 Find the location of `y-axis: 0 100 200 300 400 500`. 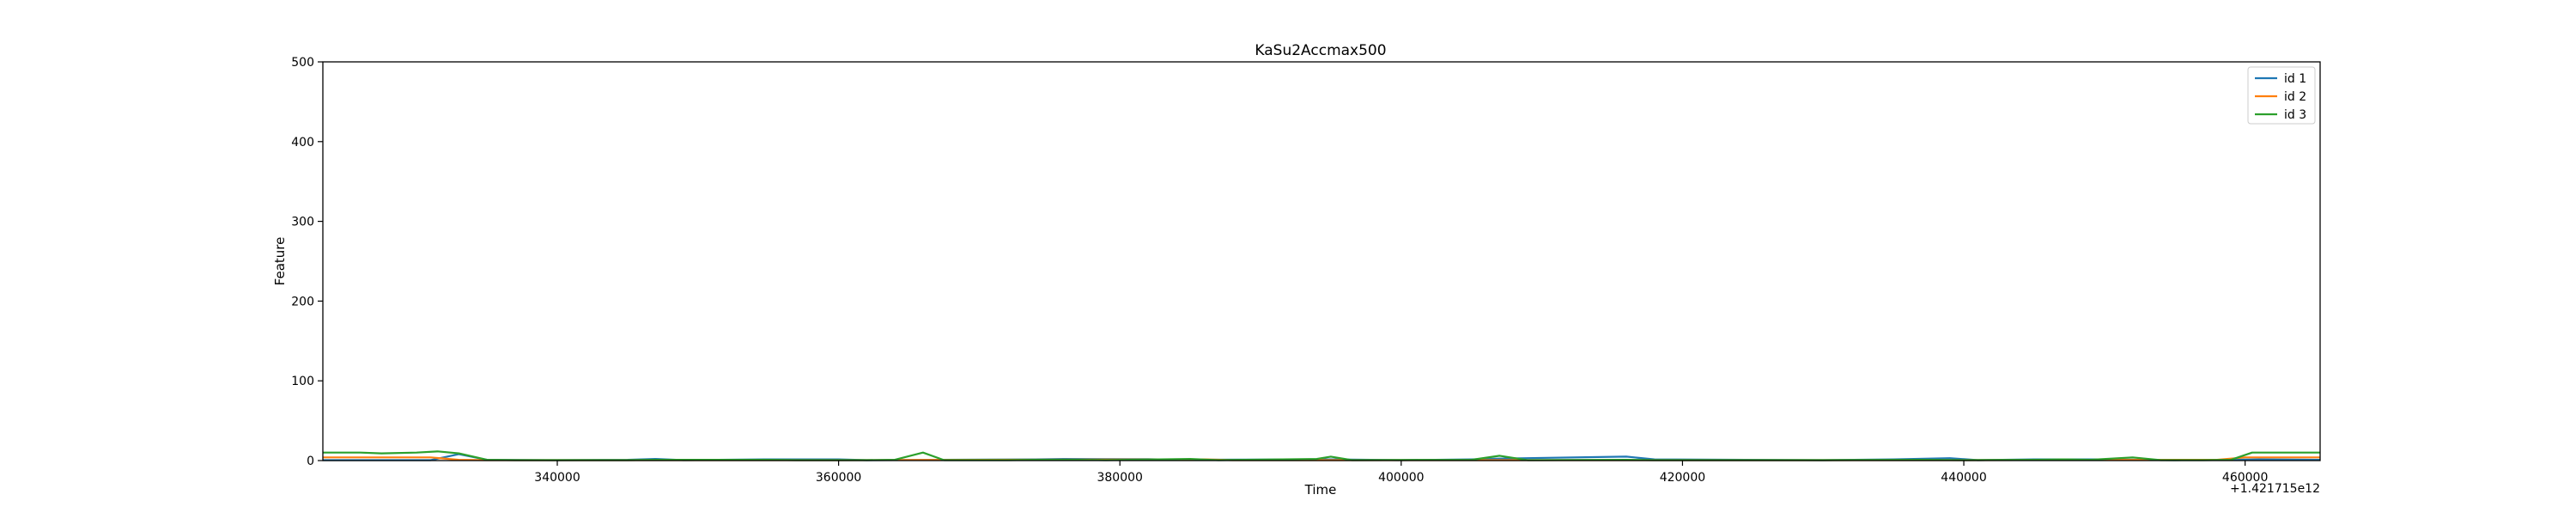

y-axis: 0 100 200 300 400 500 is located at coordinates (307, 262).